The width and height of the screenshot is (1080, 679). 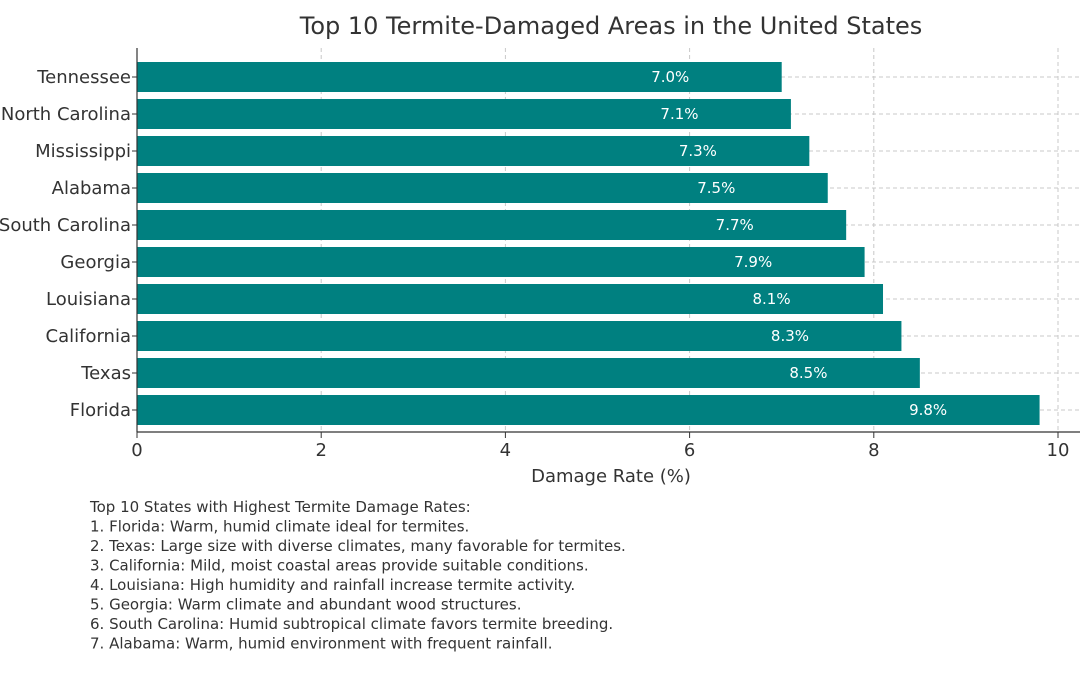 I want to click on data-label: 7.0%, so click(x=670, y=77).